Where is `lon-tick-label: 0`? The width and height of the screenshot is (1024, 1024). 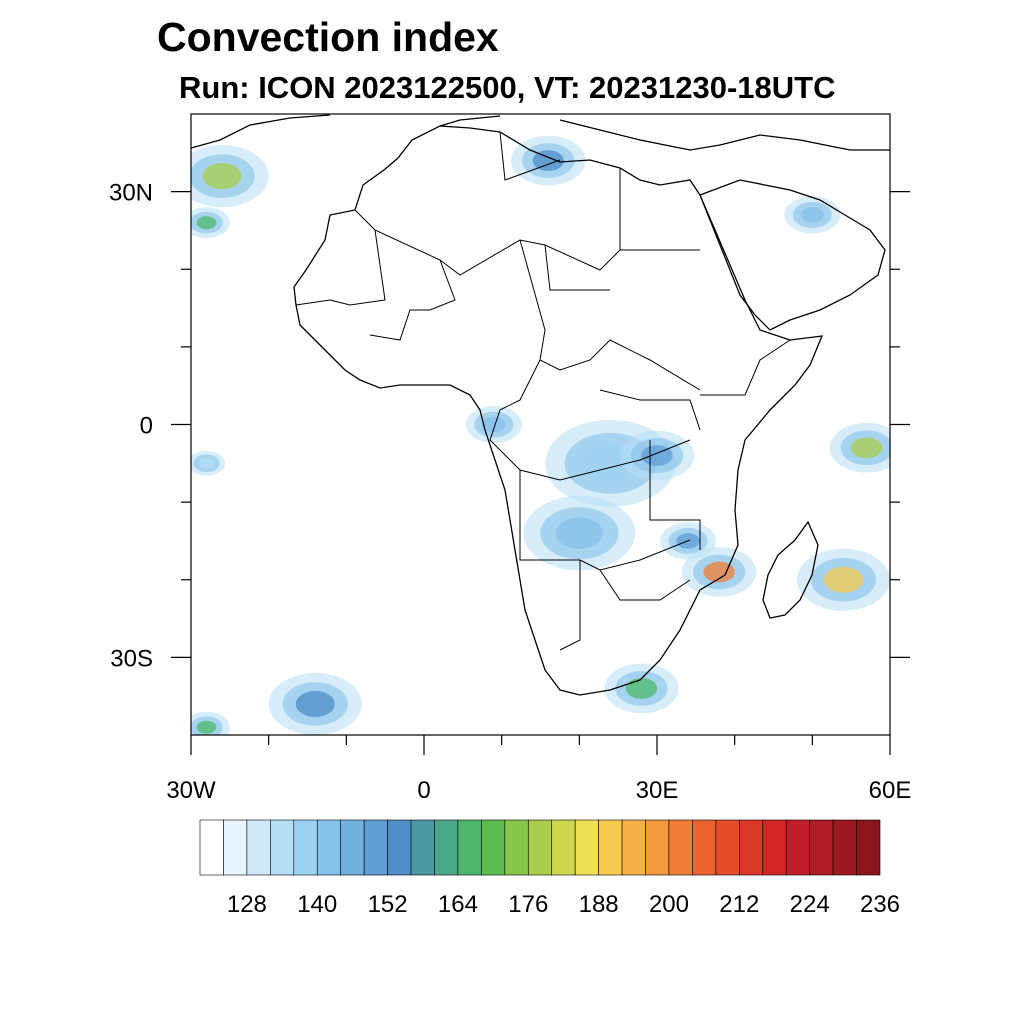 lon-tick-label: 0 is located at coordinates (423, 790).